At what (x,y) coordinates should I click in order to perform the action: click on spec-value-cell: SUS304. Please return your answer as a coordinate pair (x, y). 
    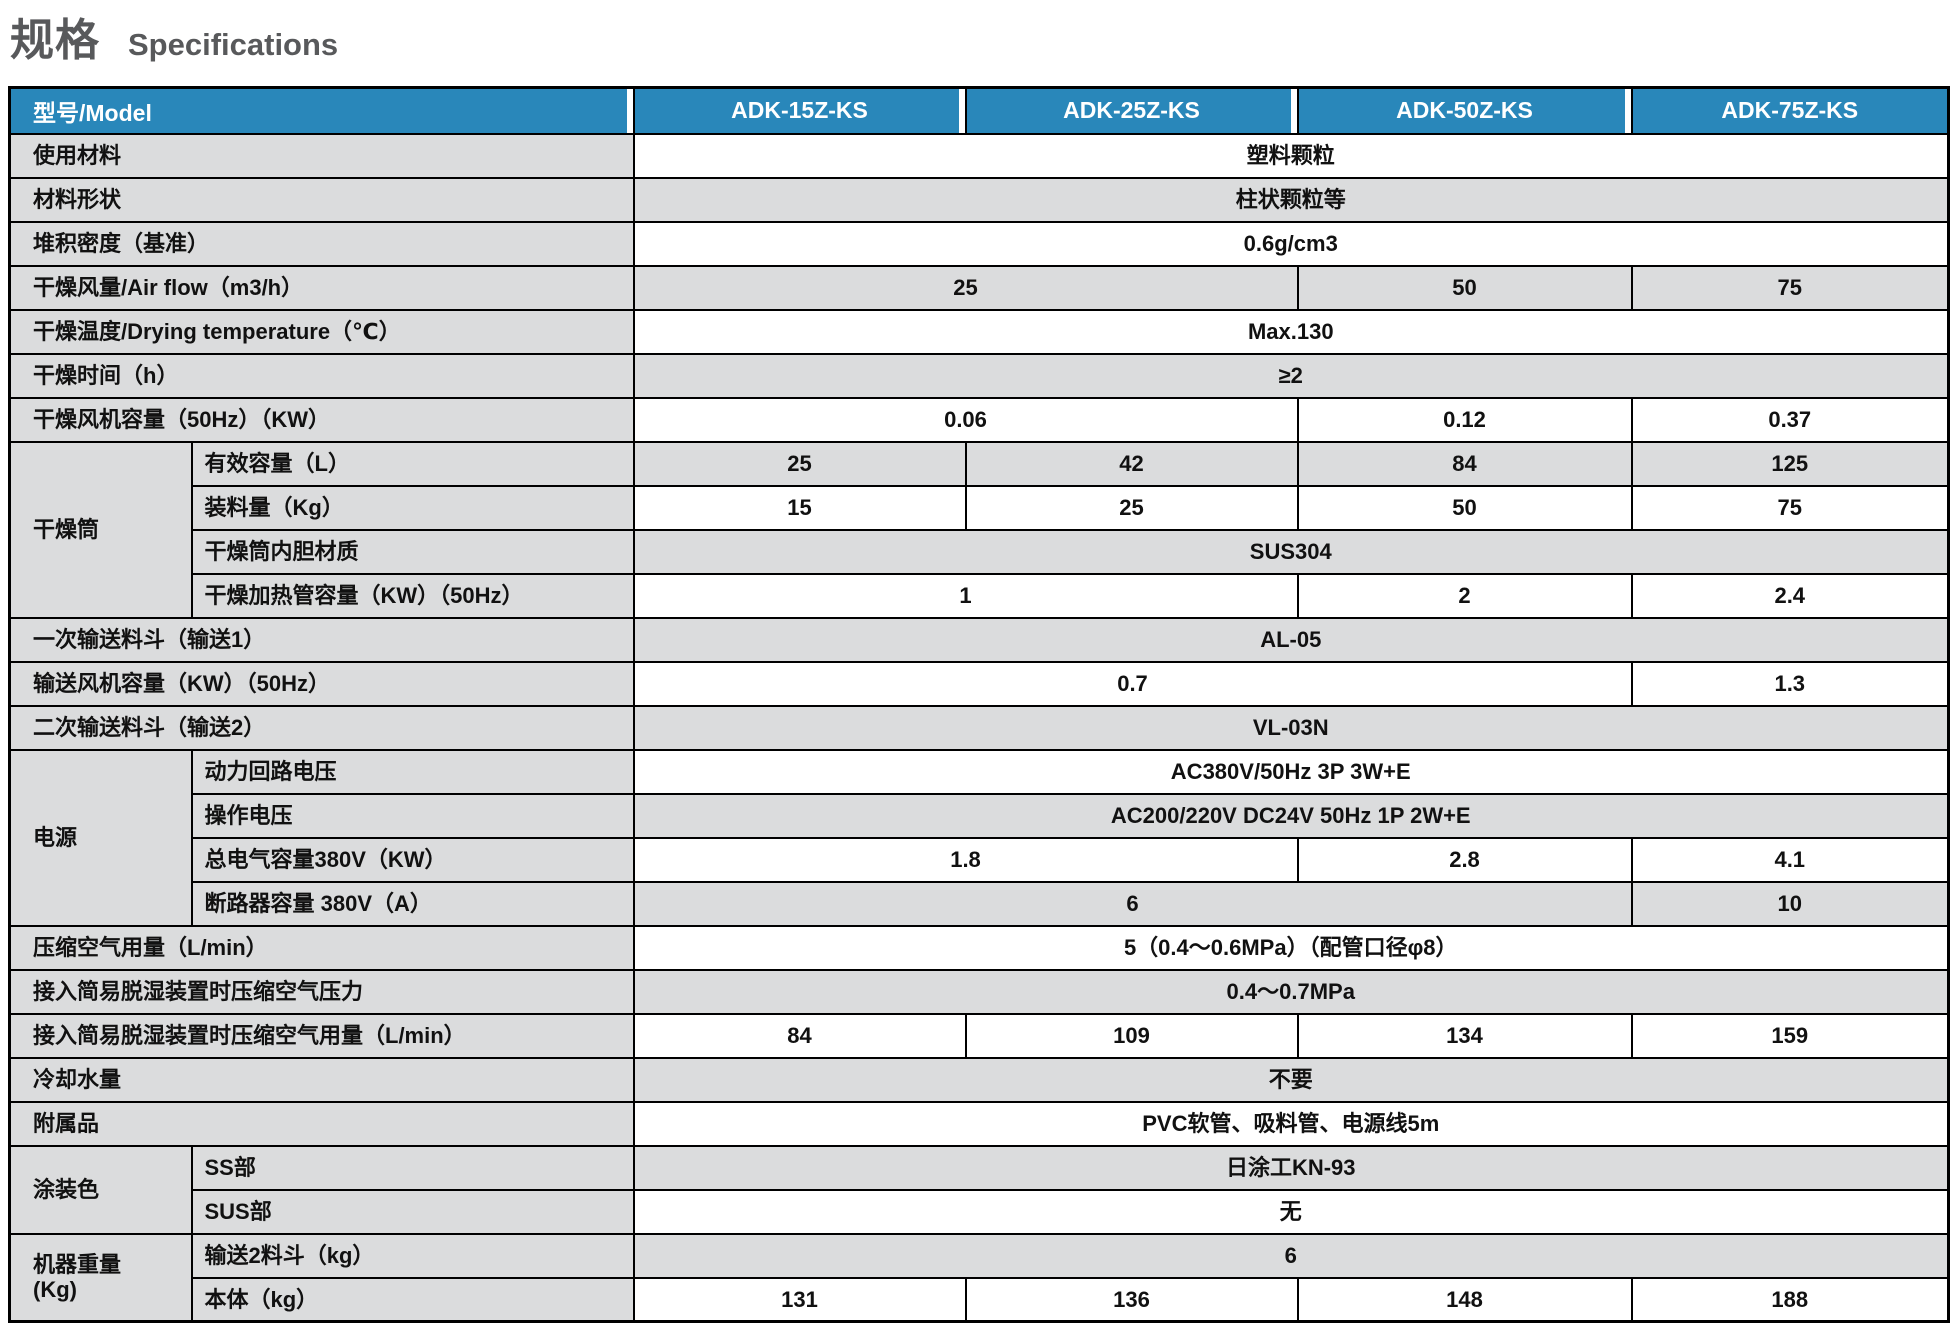
    Looking at the image, I should click on (1291, 551).